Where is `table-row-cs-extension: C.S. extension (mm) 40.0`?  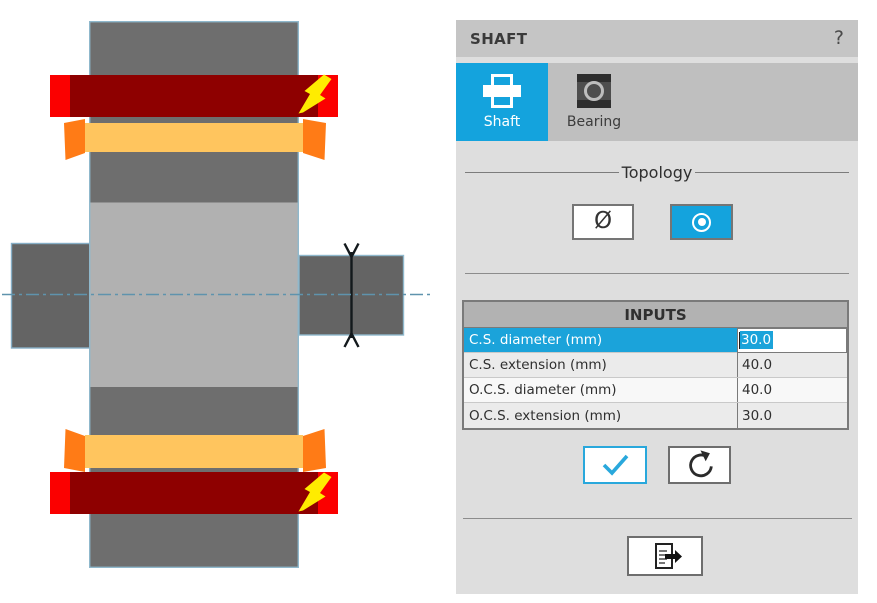
table-row-cs-extension: C.S. extension (mm) 40.0 is located at coordinates (655, 365).